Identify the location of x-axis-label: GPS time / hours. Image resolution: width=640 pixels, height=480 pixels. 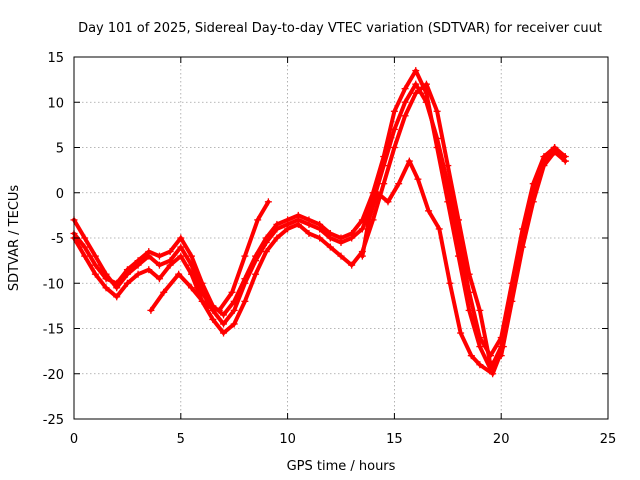
(341, 466).